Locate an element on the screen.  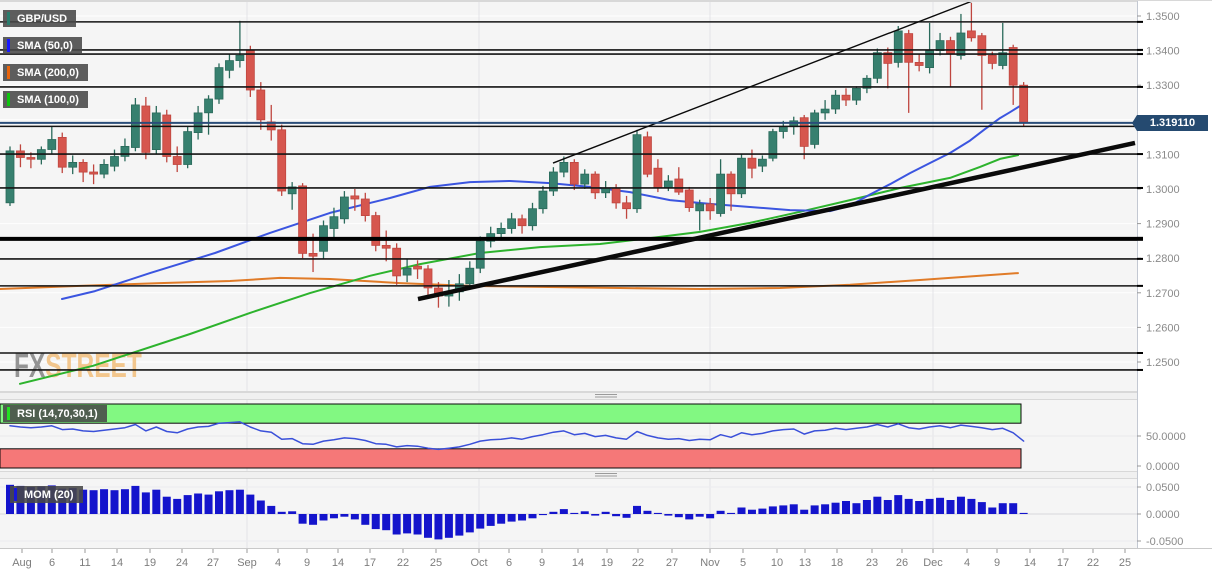
price-axis-label: 1.2600 is located at coordinates (1163, 328).